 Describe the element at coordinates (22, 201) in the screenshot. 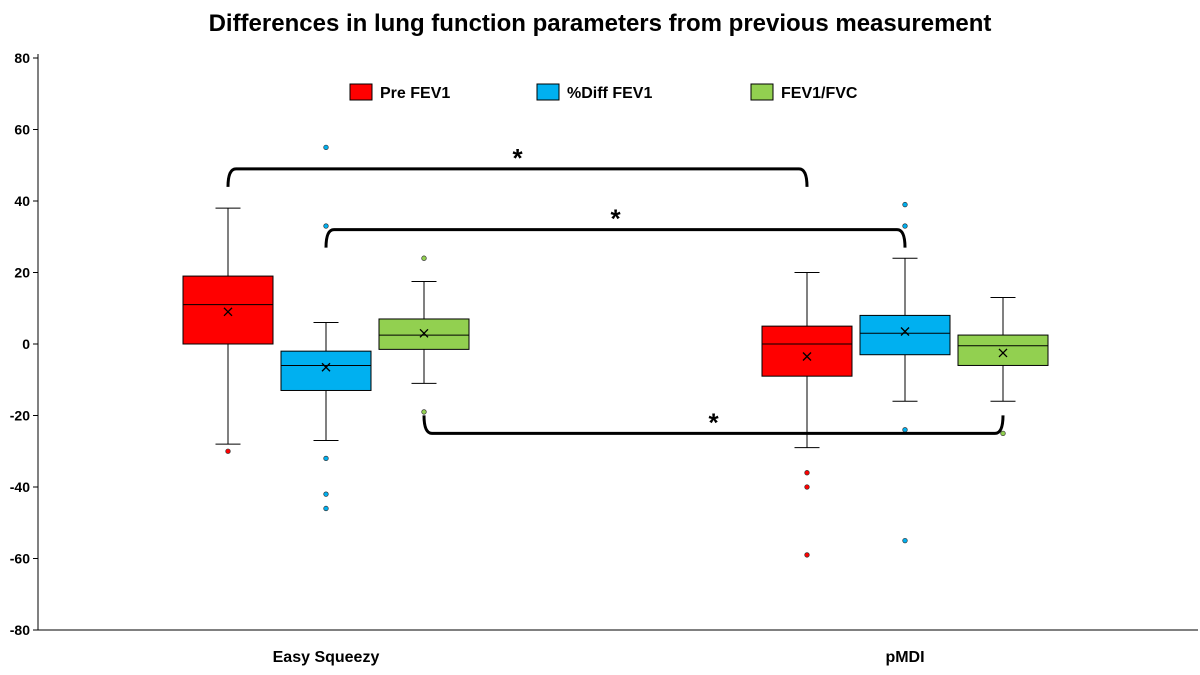

I see `y-tick-label: 40` at that location.